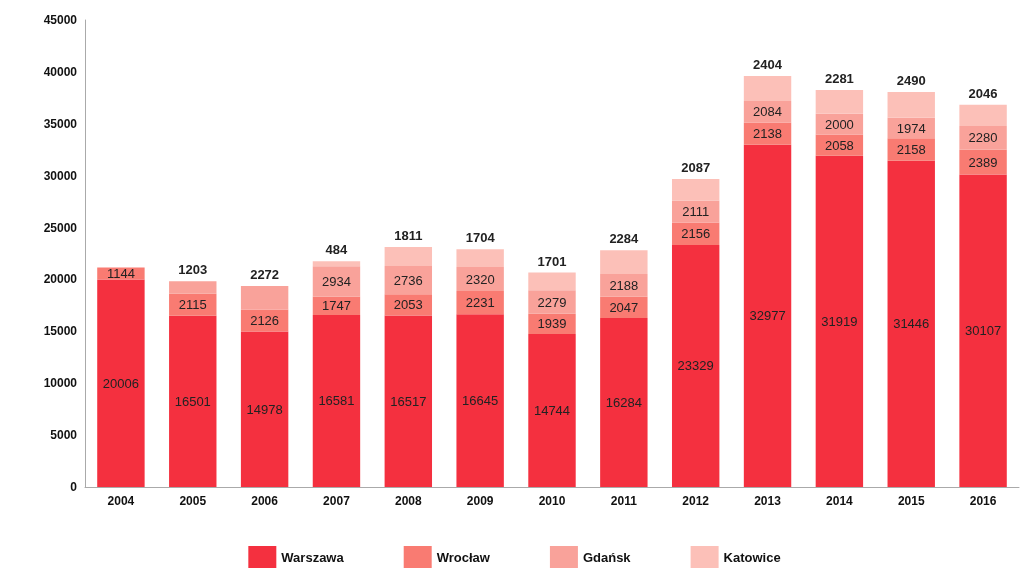 This screenshot has height=577, width=1029. I want to click on y-tick-label: 25000, so click(60, 227).